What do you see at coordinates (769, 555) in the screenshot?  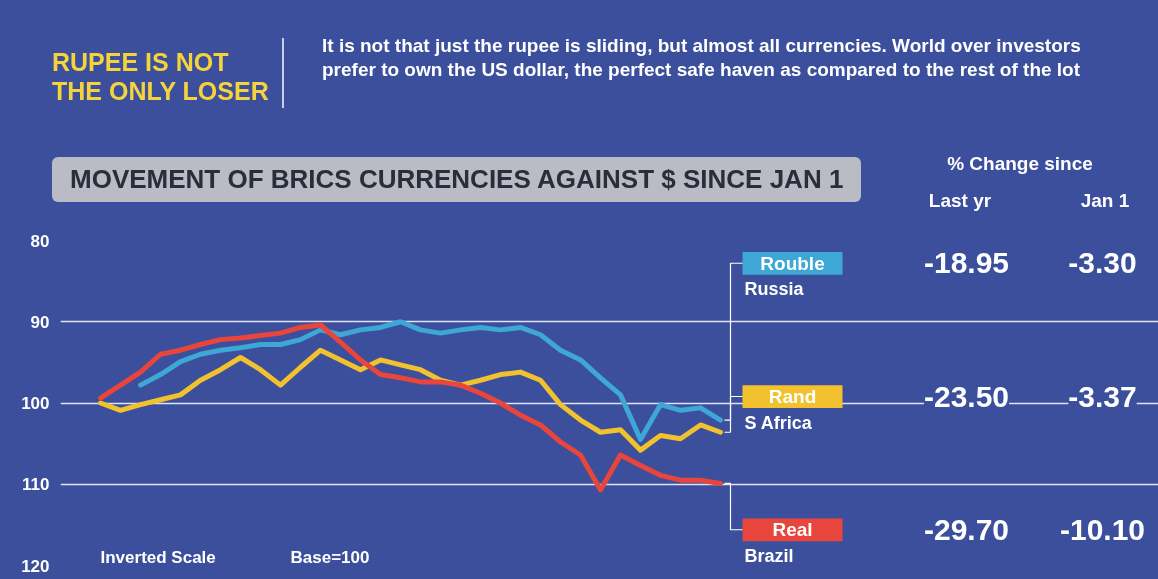 I see `text: Brazil` at bounding box center [769, 555].